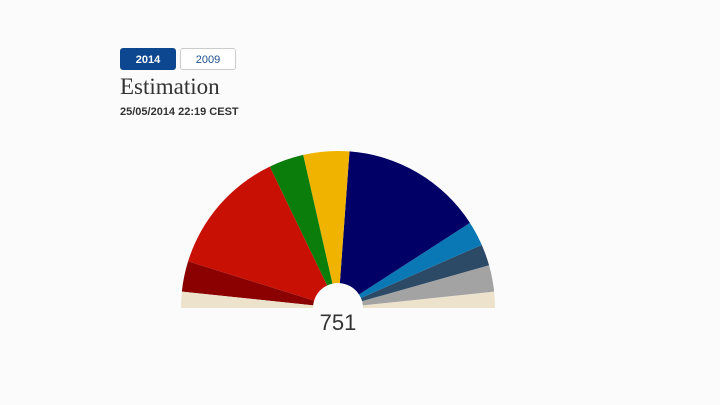  What do you see at coordinates (178, 59) in the screenshot?
I see `year-tabs: 2014 2009` at bounding box center [178, 59].